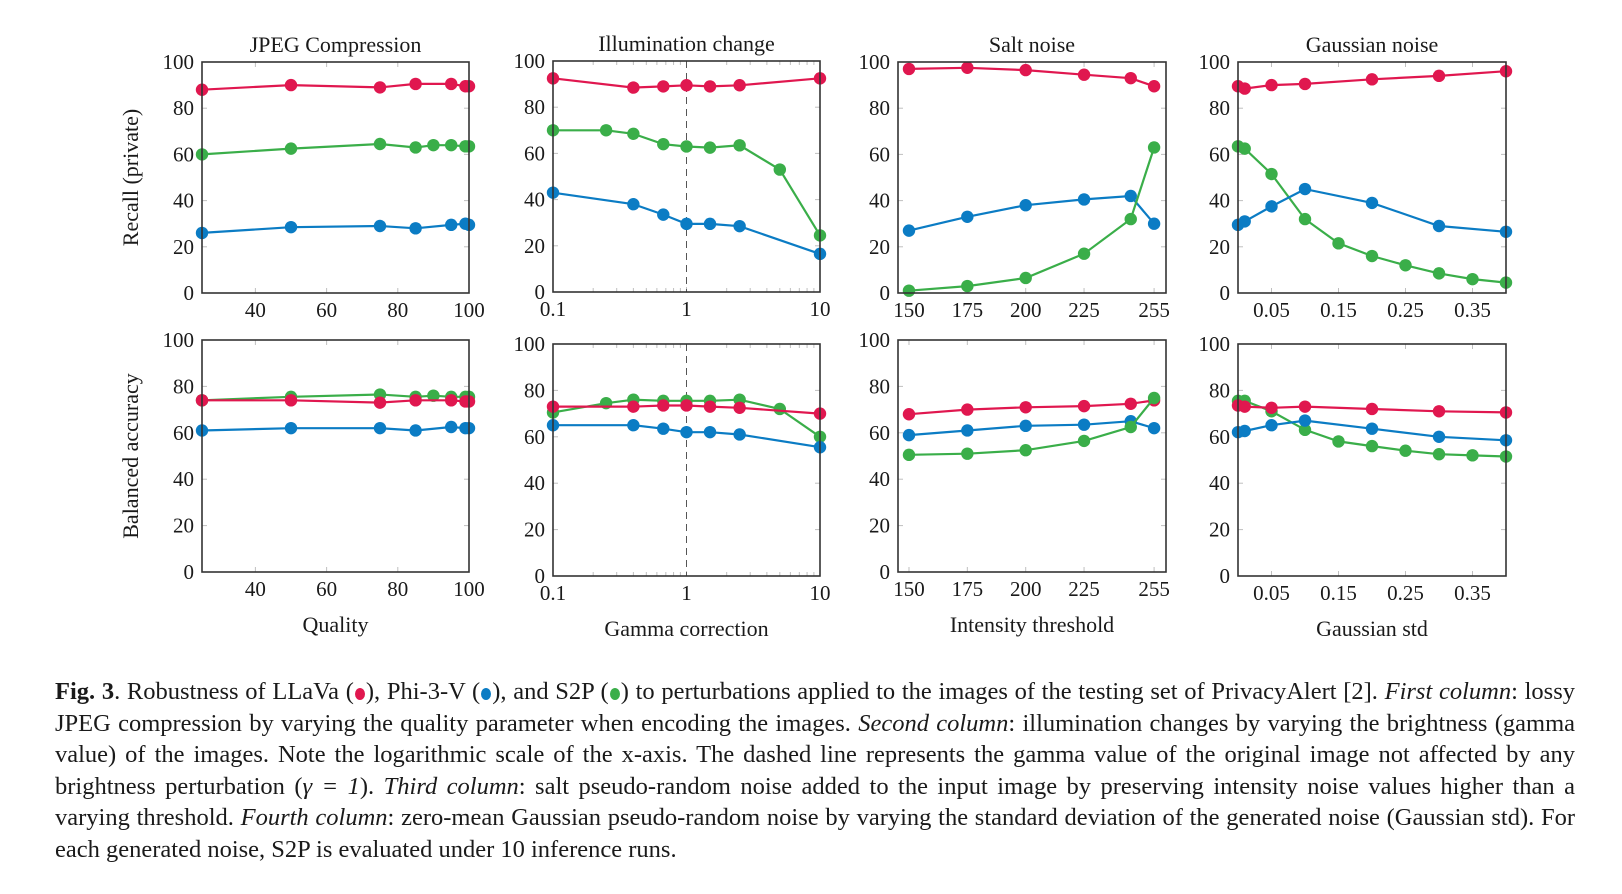 Image resolution: width=1622 pixels, height=894 pixels. Describe the element at coordinates (933, 723) in the screenshot. I see `caption-second-column: Second column` at that location.